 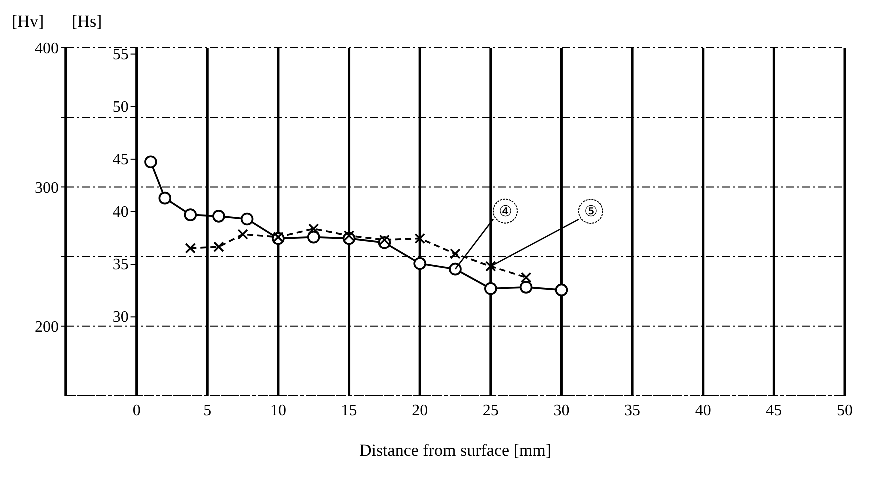 What do you see at coordinates (120, 265) in the screenshot?
I see `y2-tick-label: 35` at bounding box center [120, 265].